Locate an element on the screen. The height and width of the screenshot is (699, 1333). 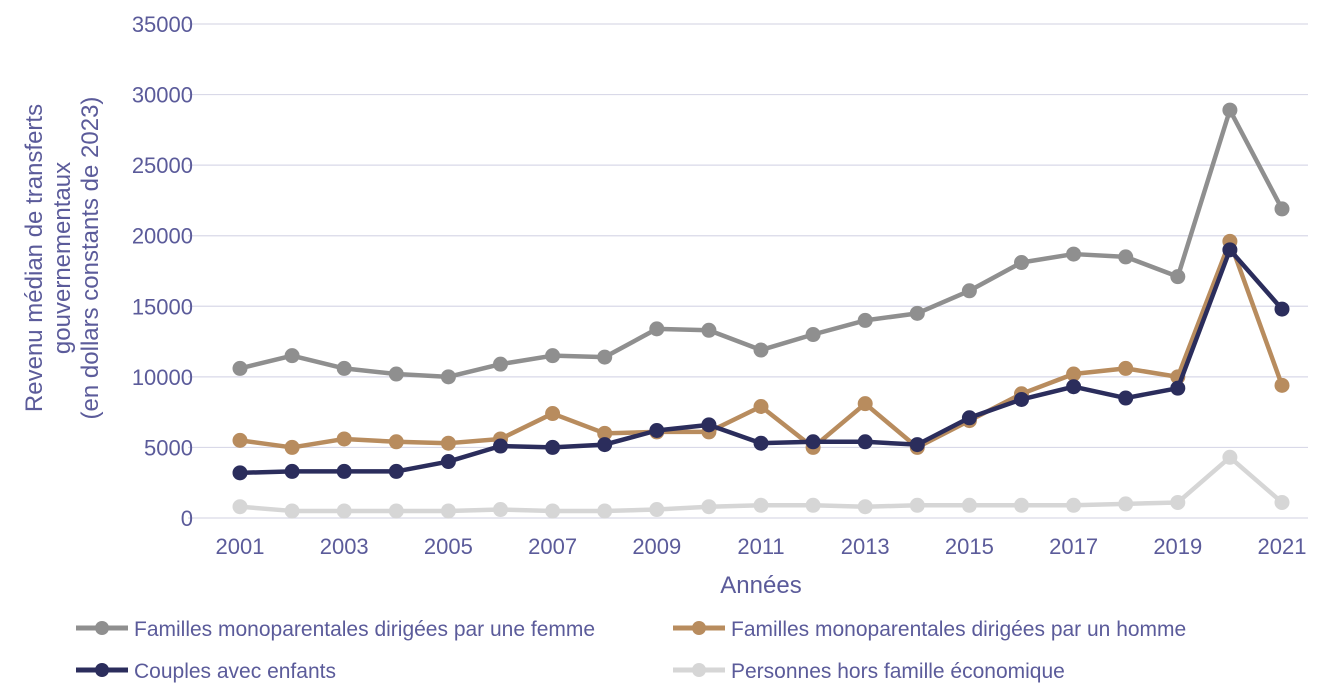
legend-marker-hors-famille is located at coordinates (699, 670).